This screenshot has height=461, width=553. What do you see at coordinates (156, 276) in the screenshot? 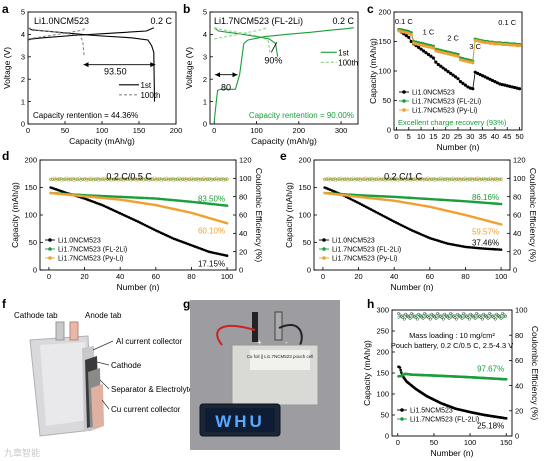
I see `x-tick-label: 60` at bounding box center [156, 276].